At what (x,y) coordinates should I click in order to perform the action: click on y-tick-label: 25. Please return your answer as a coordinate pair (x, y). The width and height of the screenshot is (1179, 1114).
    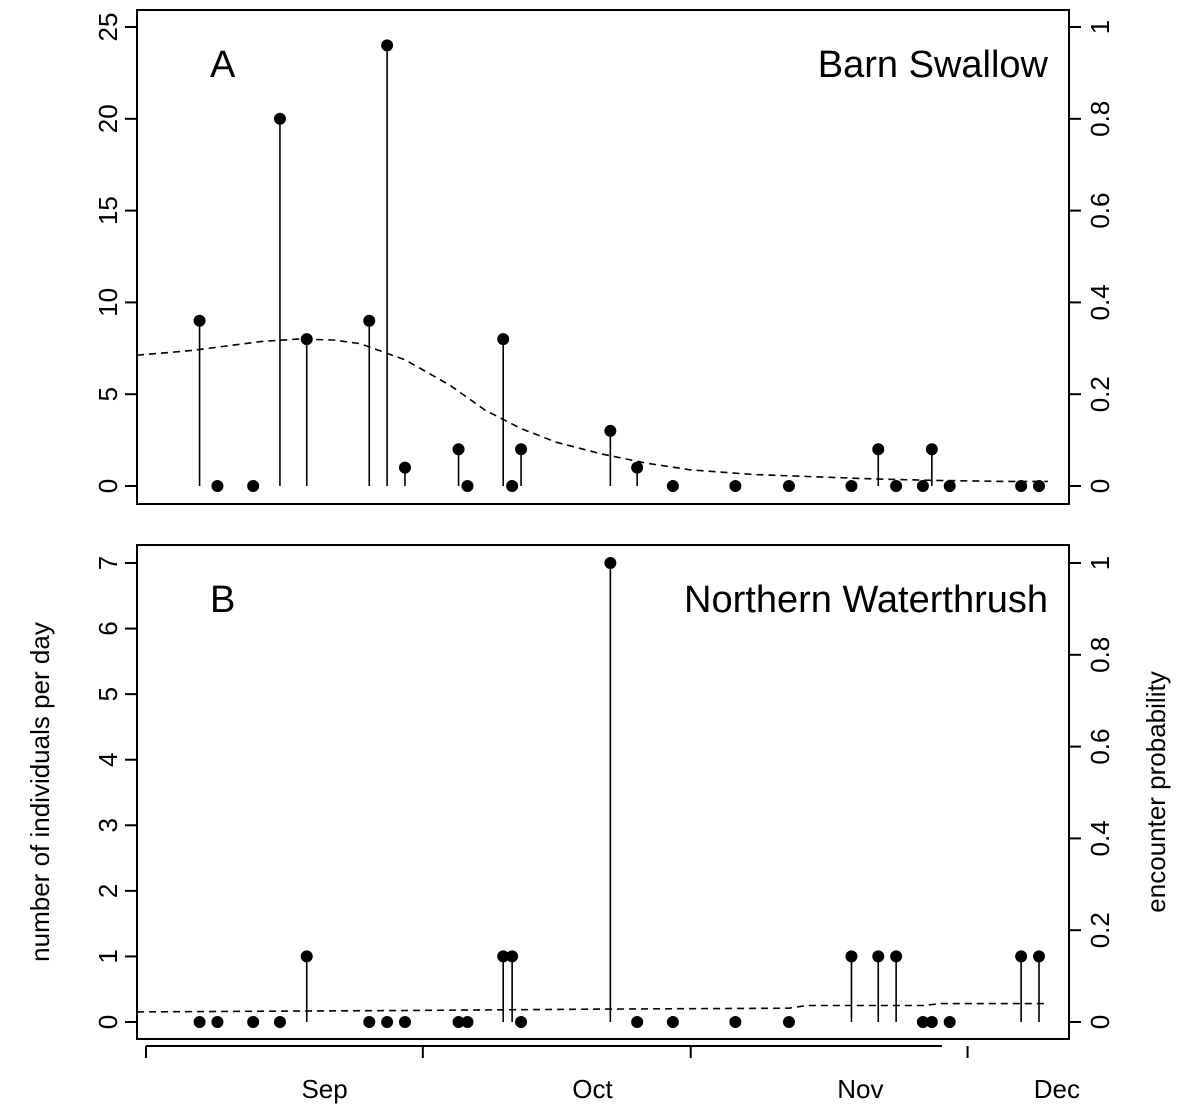
    Looking at the image, I should click on (108, 27).